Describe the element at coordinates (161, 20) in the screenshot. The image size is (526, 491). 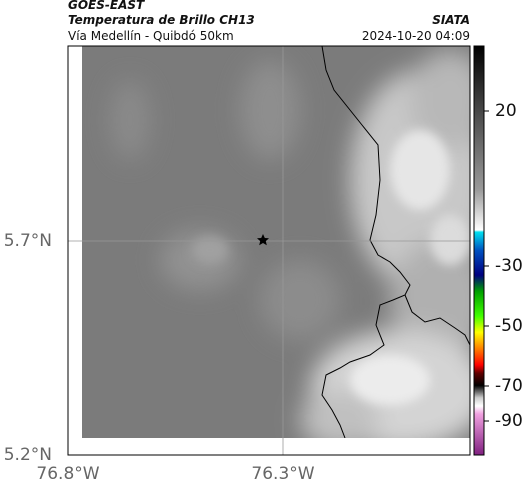
I see `subtitle: Temperatura de Brillo CH13` at that location.